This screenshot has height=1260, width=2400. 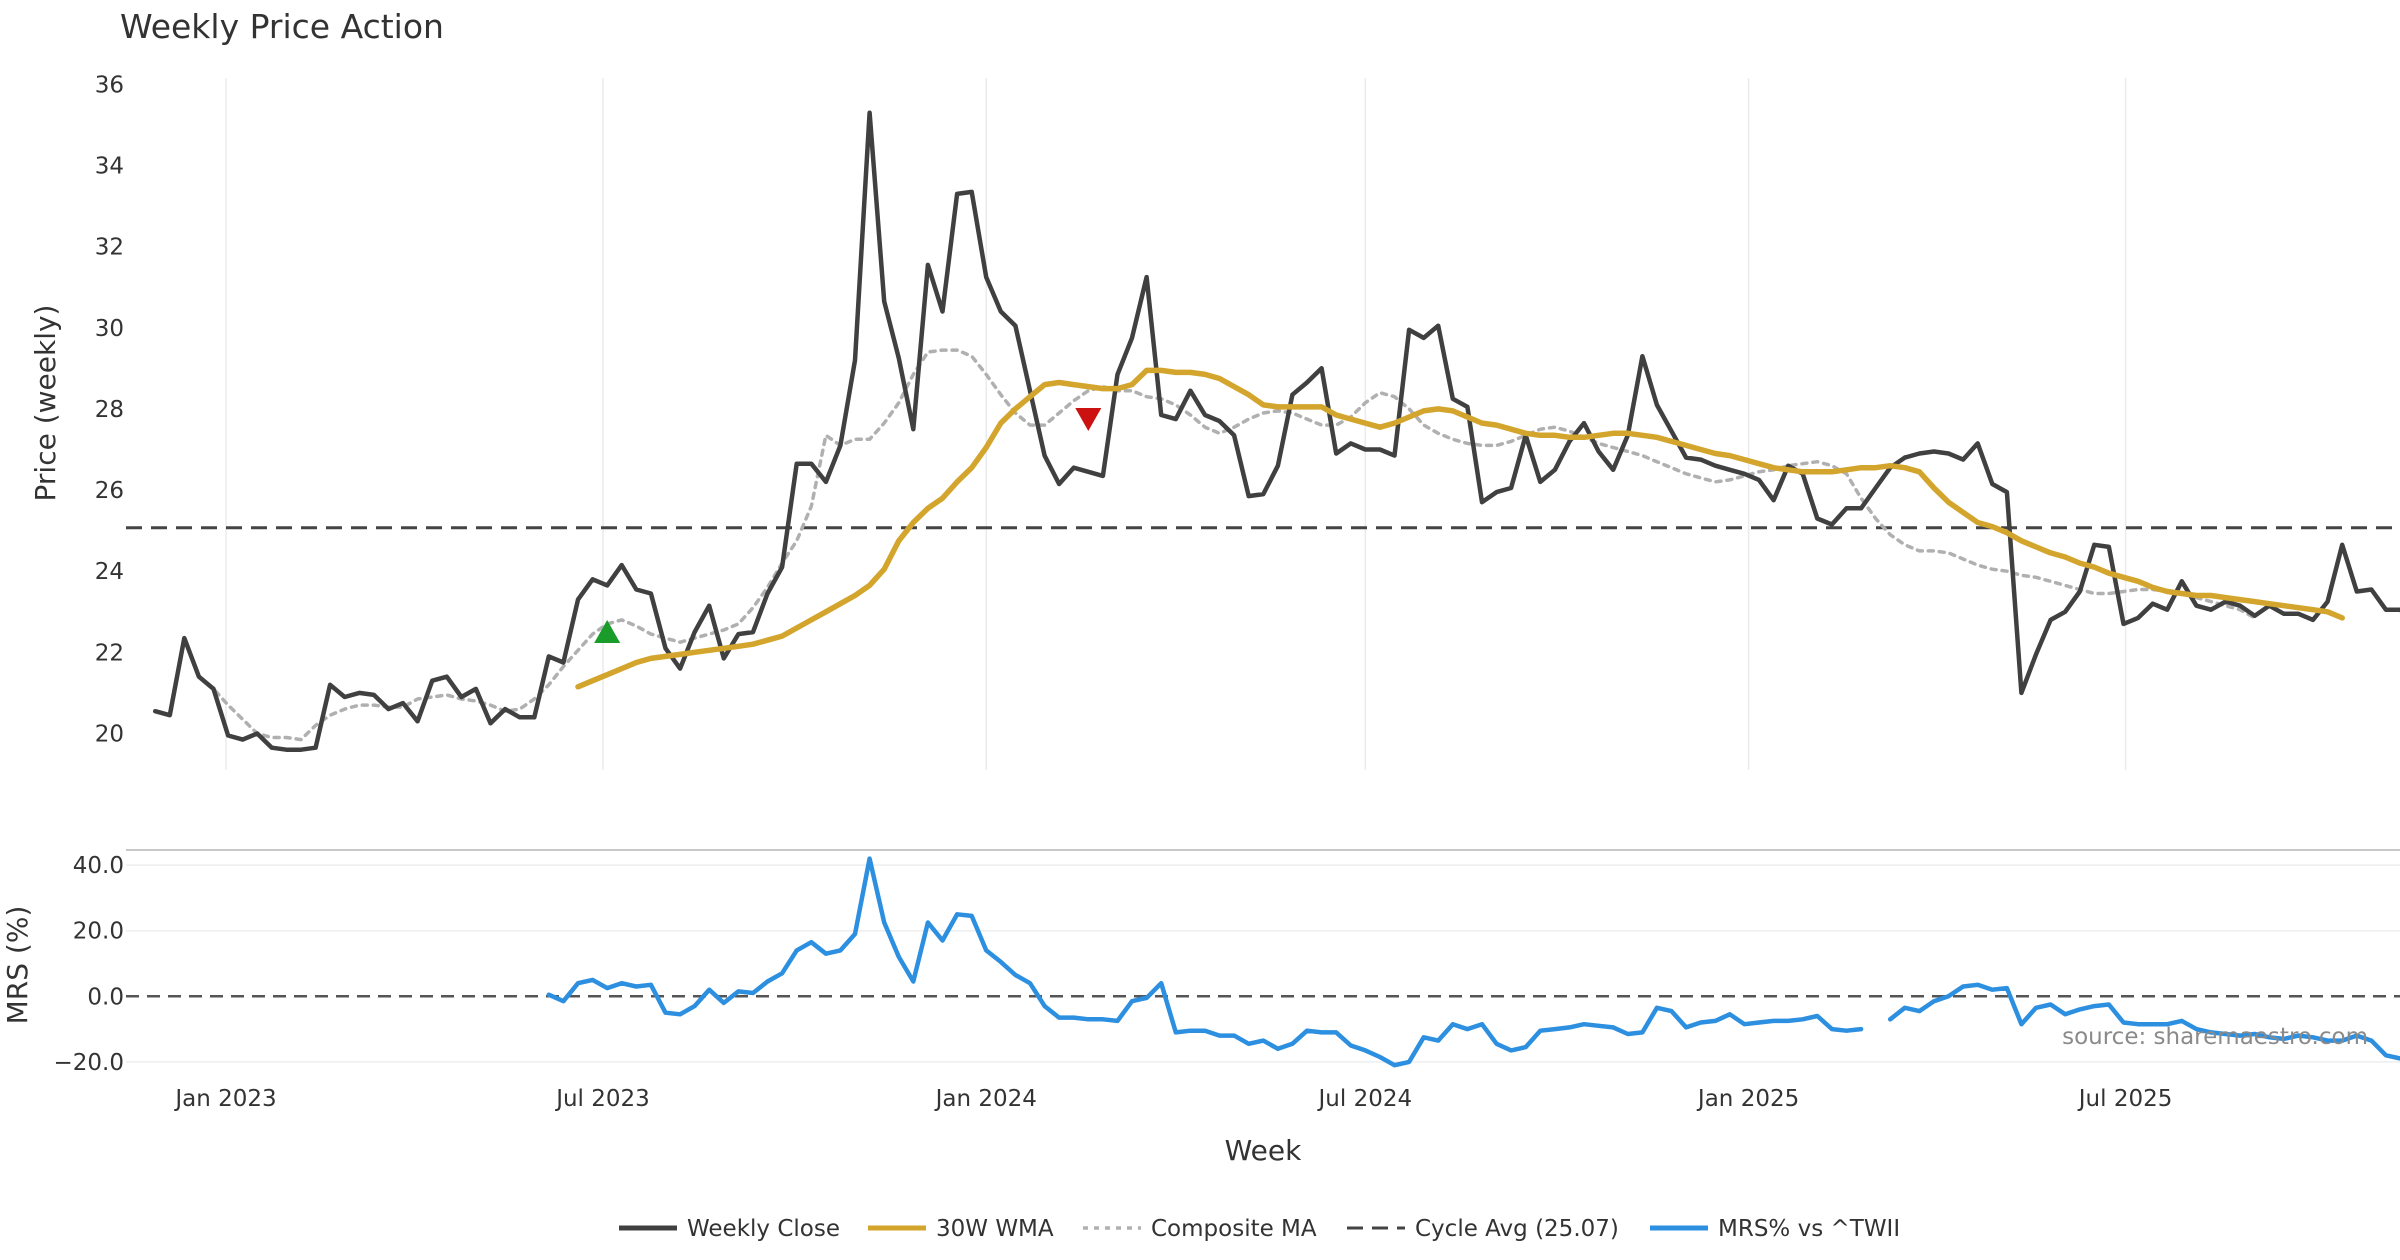 I want to click on mrs-y-tick-label: 0.0, so click(x=105, y=997).